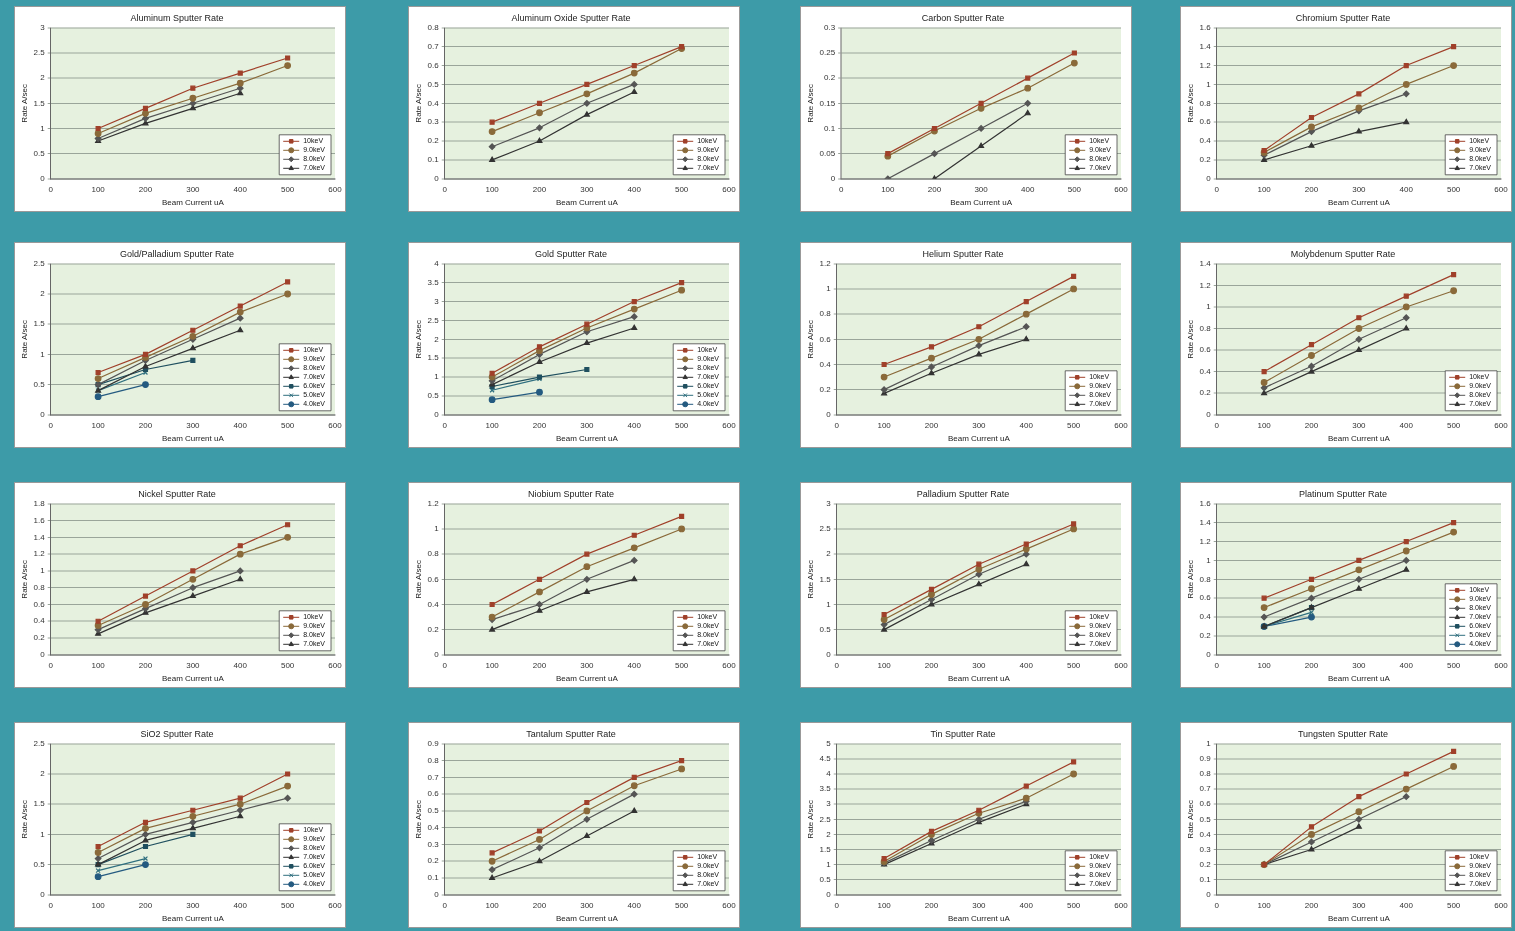  Describe the element at coordinates (39, 153) in the screenshot. I see `y-tick-label: 0.5` at that location.